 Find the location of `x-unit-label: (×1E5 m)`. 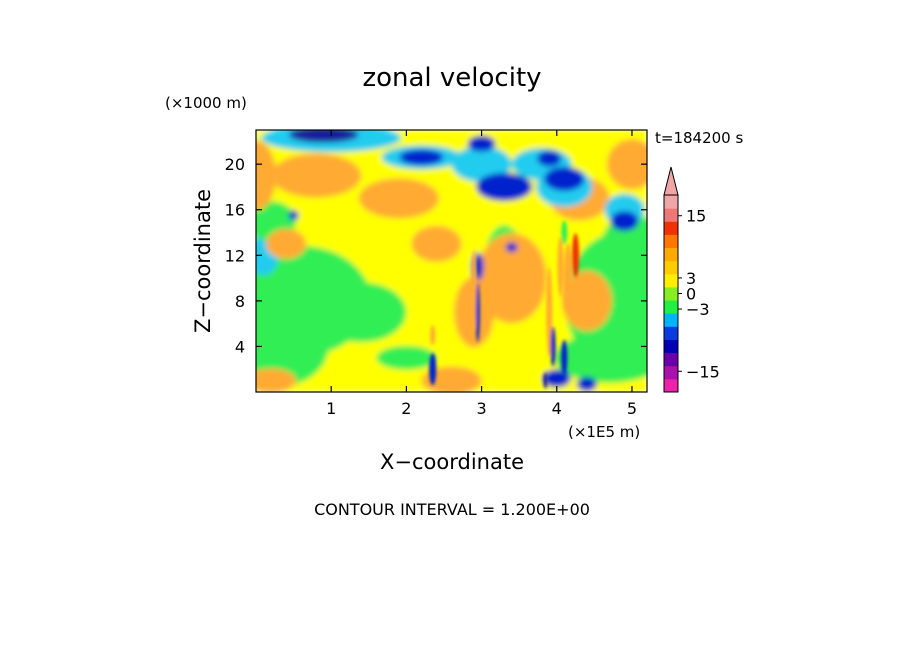

x-unit-label: (×1E5 m) is located at coordinates (604, 432).